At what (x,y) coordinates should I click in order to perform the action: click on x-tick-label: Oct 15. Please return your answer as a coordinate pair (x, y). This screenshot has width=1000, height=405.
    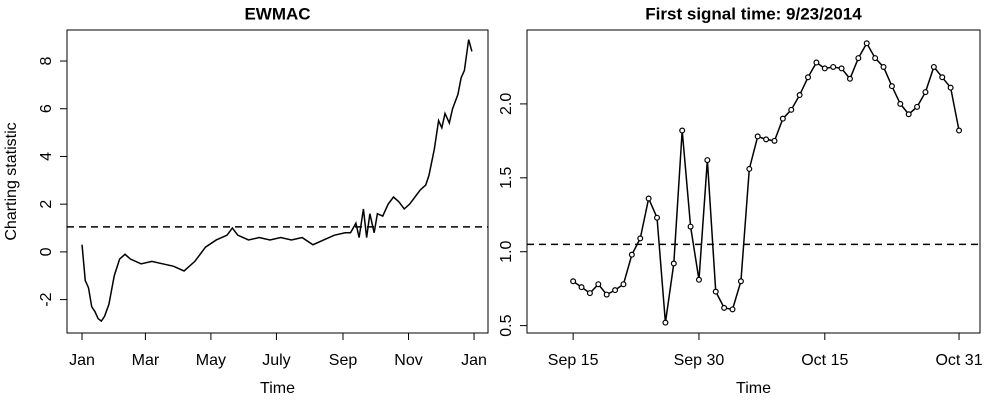
    Looking at the image, I should click on (824, 360).